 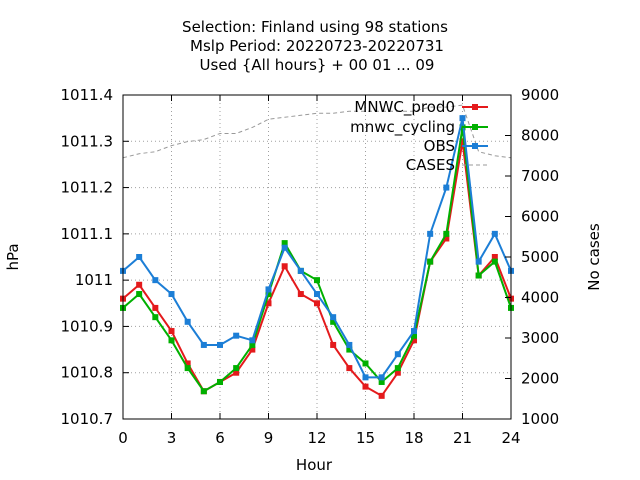 What do you see at coordinates (316, 438) in the screenshot?
I see `x-tick-label: 12` at bounding box center [316, 438].